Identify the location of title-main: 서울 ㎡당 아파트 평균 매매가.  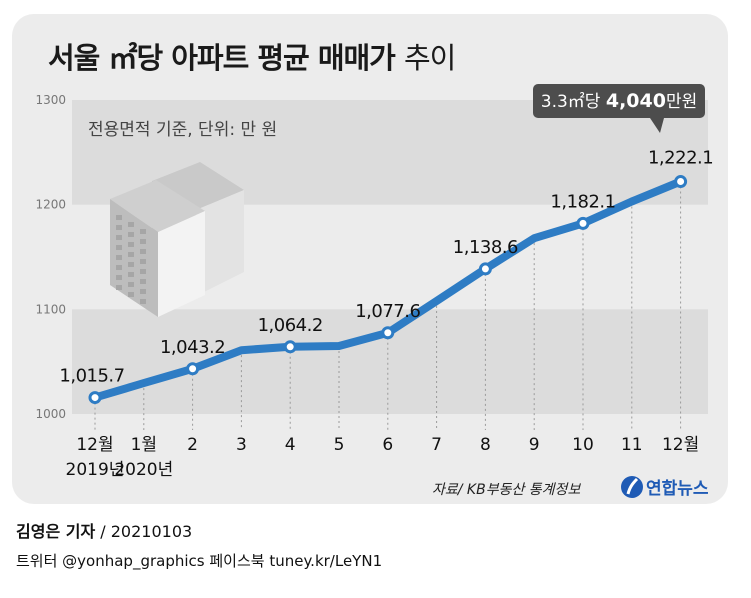
(222, 58).